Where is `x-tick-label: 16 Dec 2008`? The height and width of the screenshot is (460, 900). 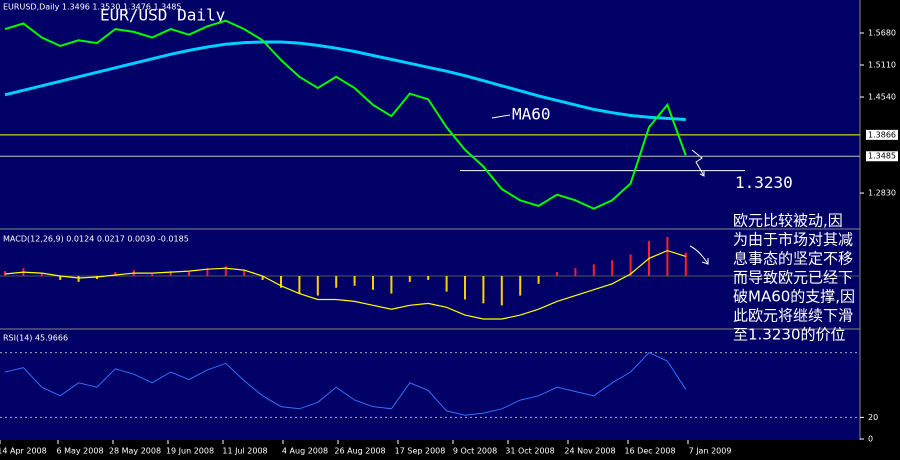
x-tick-label: 16 Dec 2008 is located at coordinates (649, 451).